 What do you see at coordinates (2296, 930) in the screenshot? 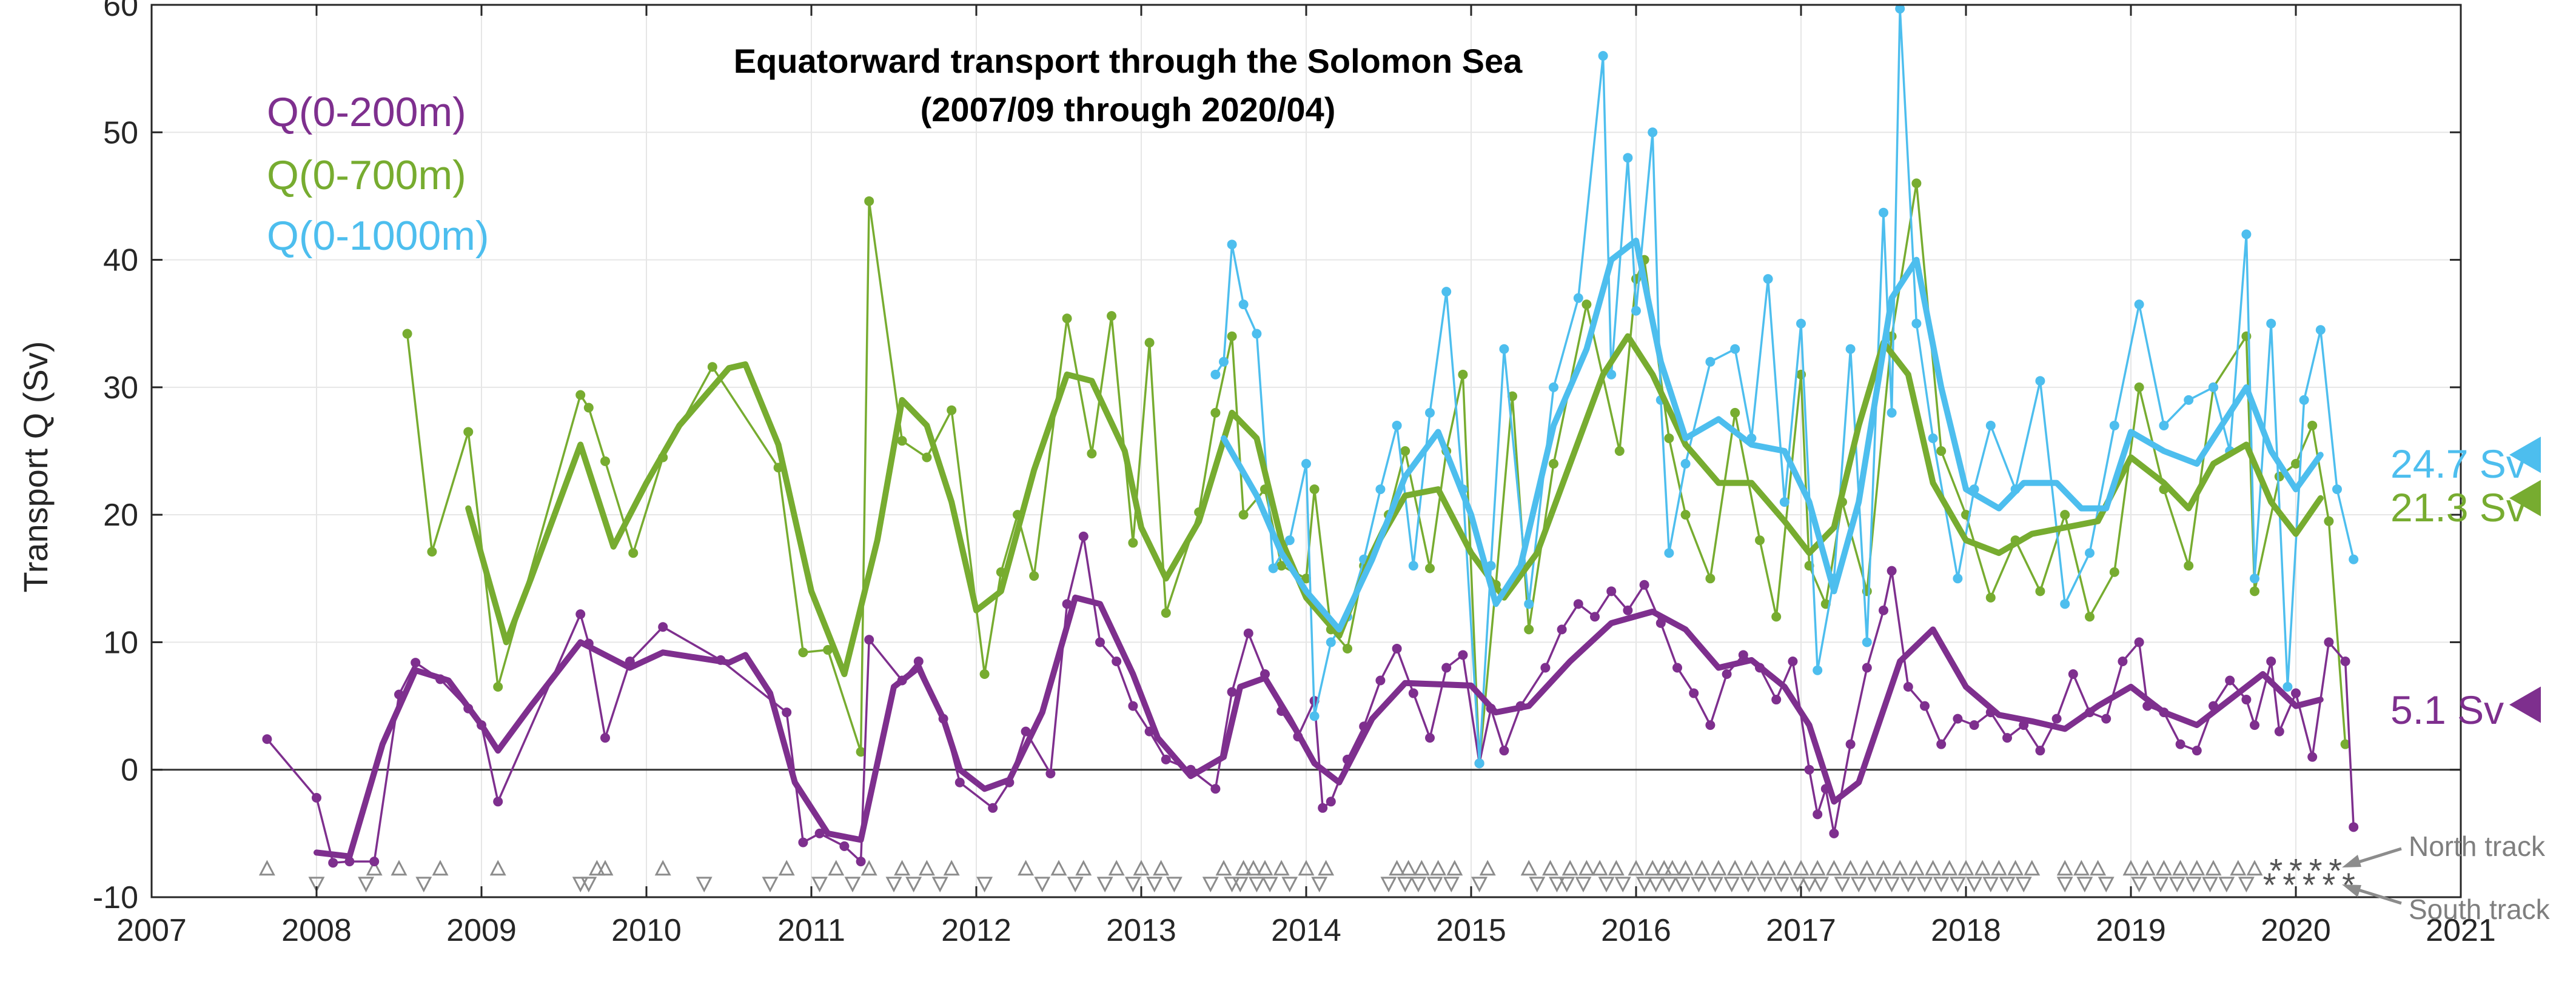
I see `x-tick-label: 2020` at bounding box center [2296, 930].